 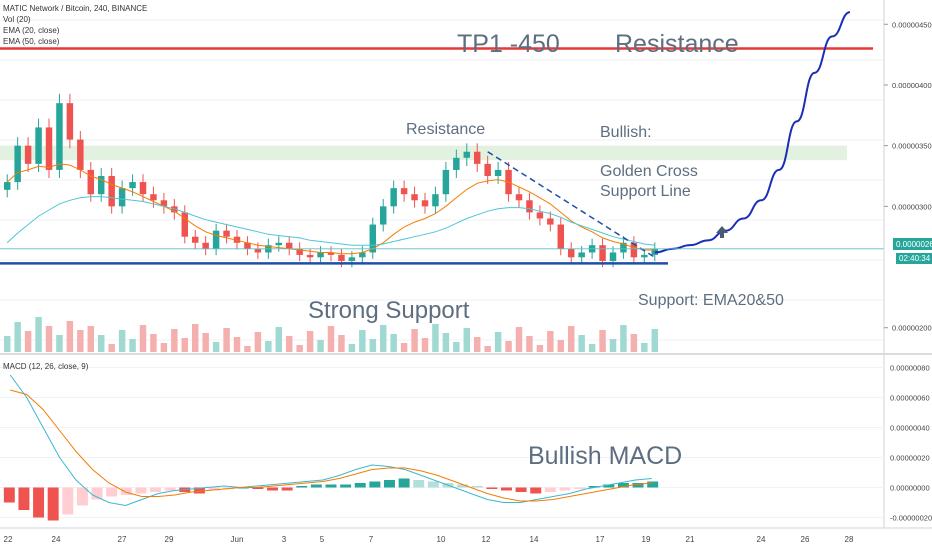 I want to click on price-tick: 0.00000450, so click(x=912, y=24).